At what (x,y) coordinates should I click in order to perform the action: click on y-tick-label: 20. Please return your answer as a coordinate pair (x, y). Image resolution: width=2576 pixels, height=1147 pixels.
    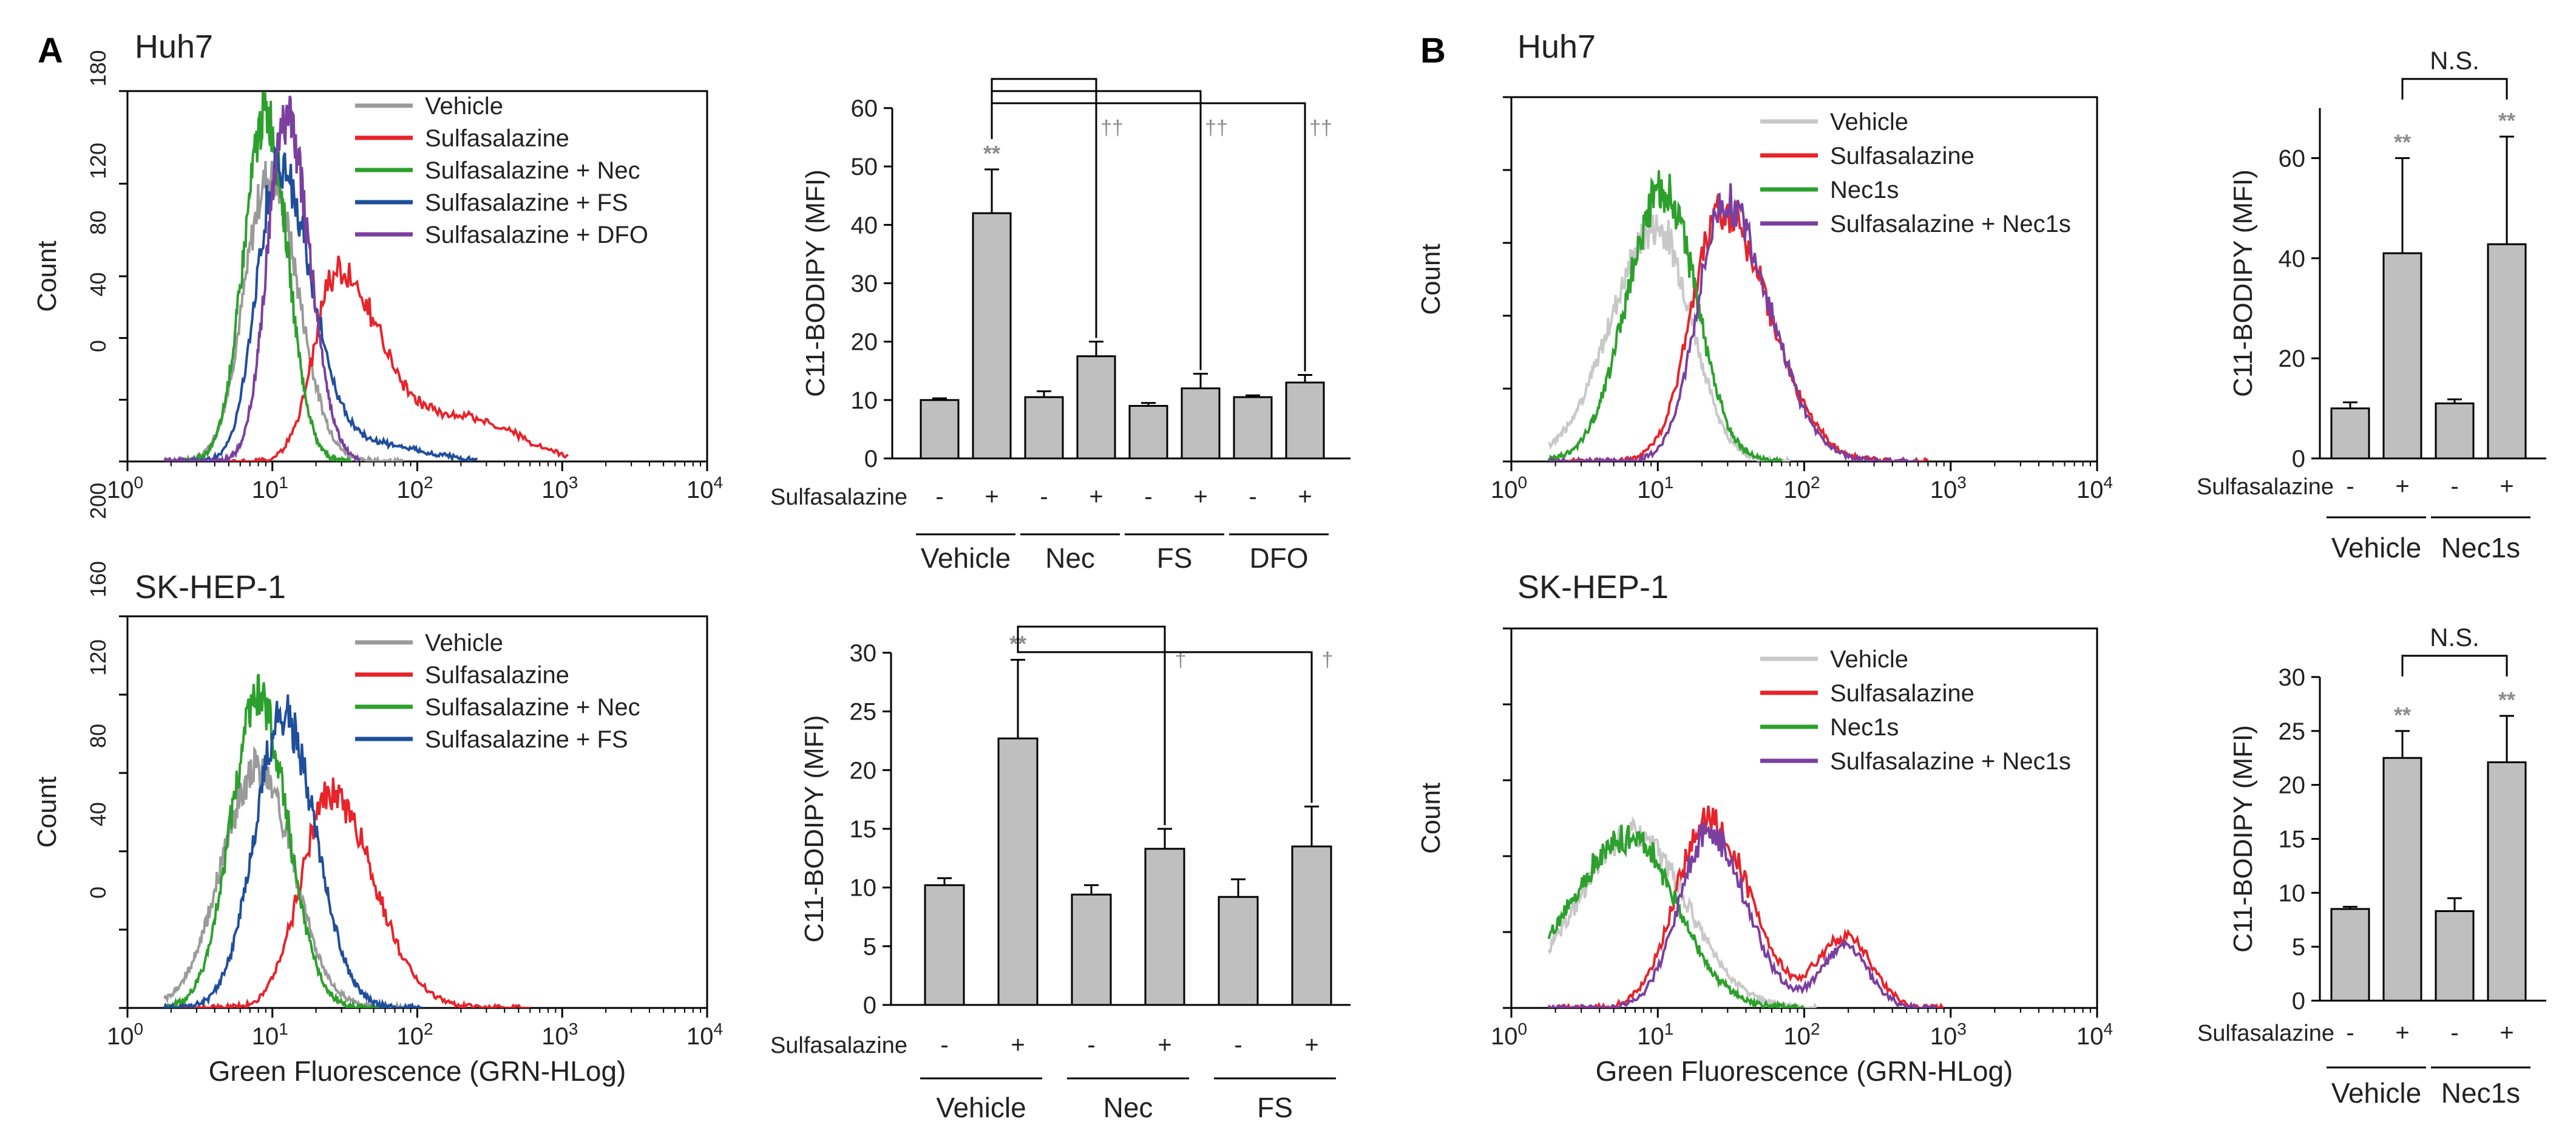
    Looking at the image, I should click on (2292, 785).